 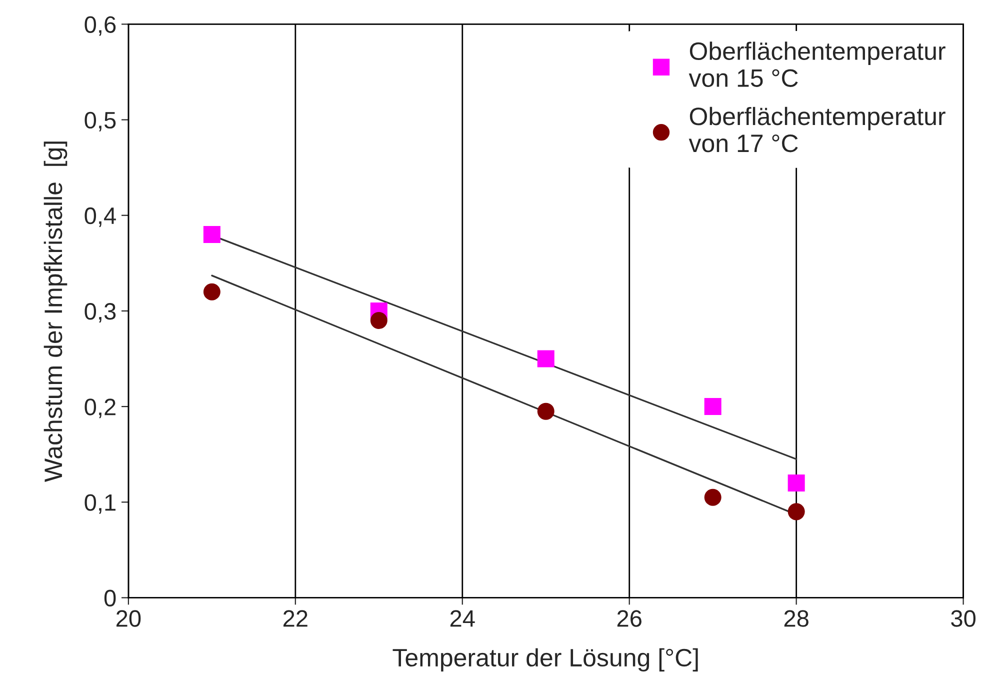 What do you see at coordinates (128, 618) in the screenshot?
I see `x-tick-label: 20` at bounding box center [128, 618].